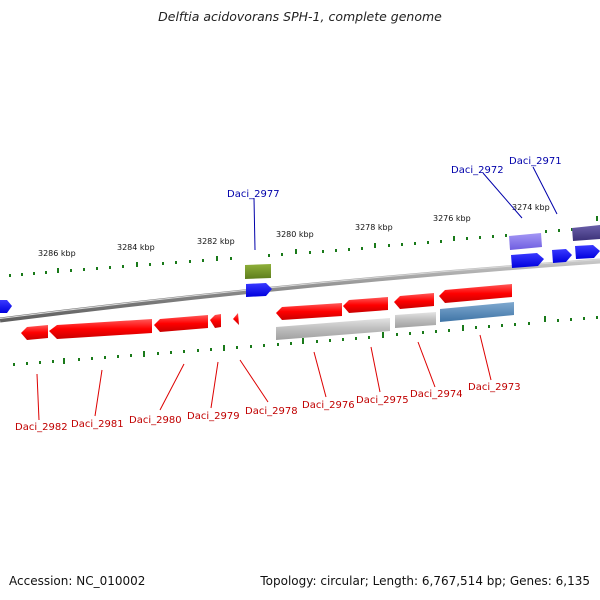  What do you see at coordinates (258, 271) in the screenshot?
I see `feature-olive` at bounding box center [258, 271].